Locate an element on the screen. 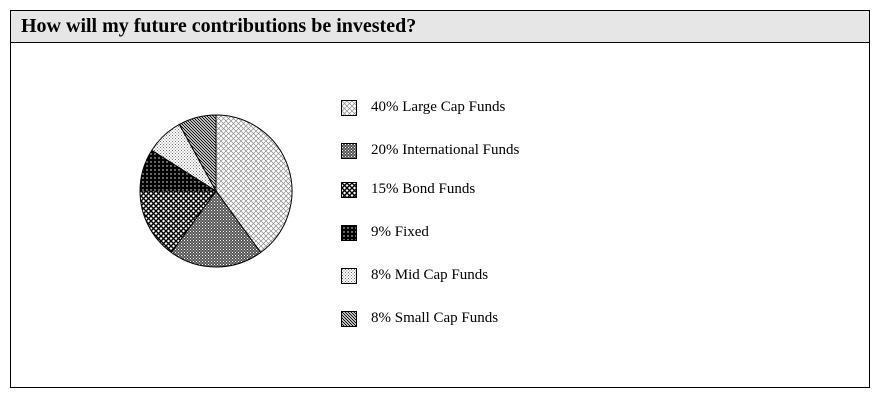 This screenshot has height=405, width=889. legend-item-fixed: 9% Fixed is located at coordinates (385, 232).